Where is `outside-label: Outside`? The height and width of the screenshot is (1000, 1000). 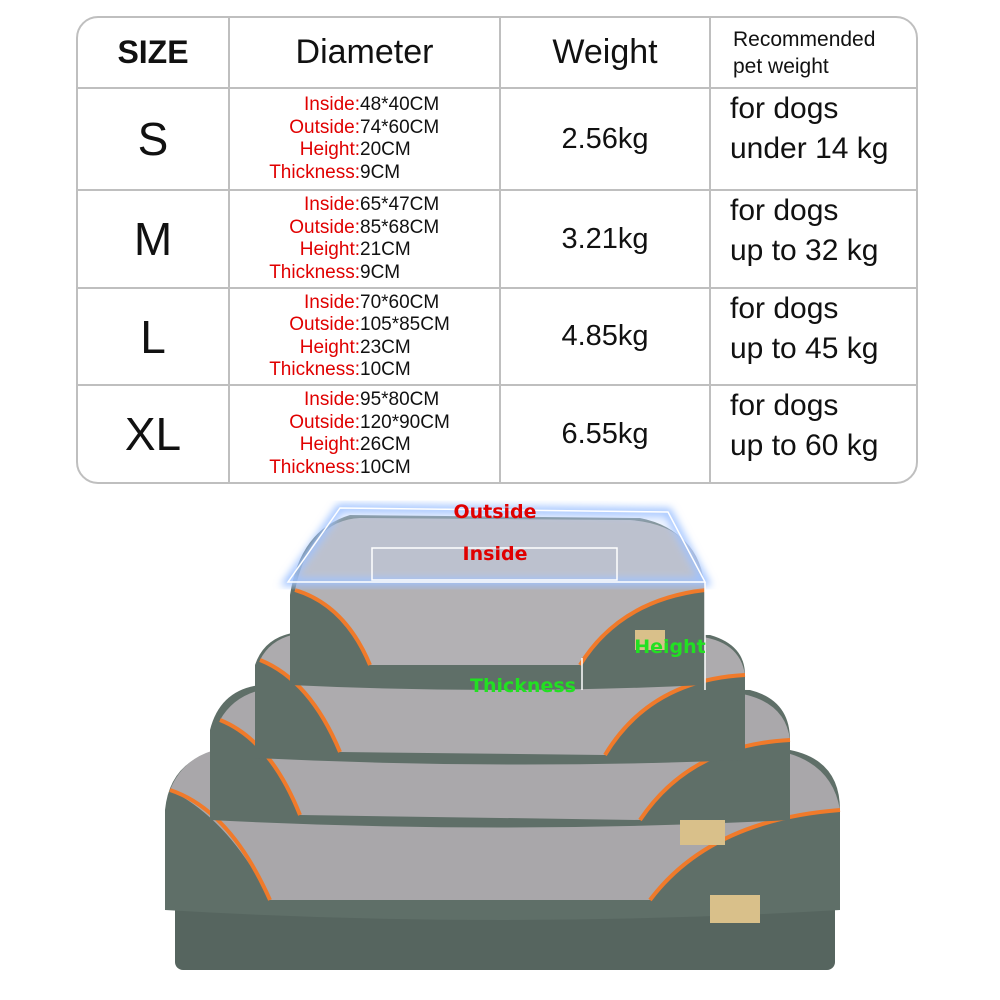
outside-label: Outside is located at coordinates (494, 512).